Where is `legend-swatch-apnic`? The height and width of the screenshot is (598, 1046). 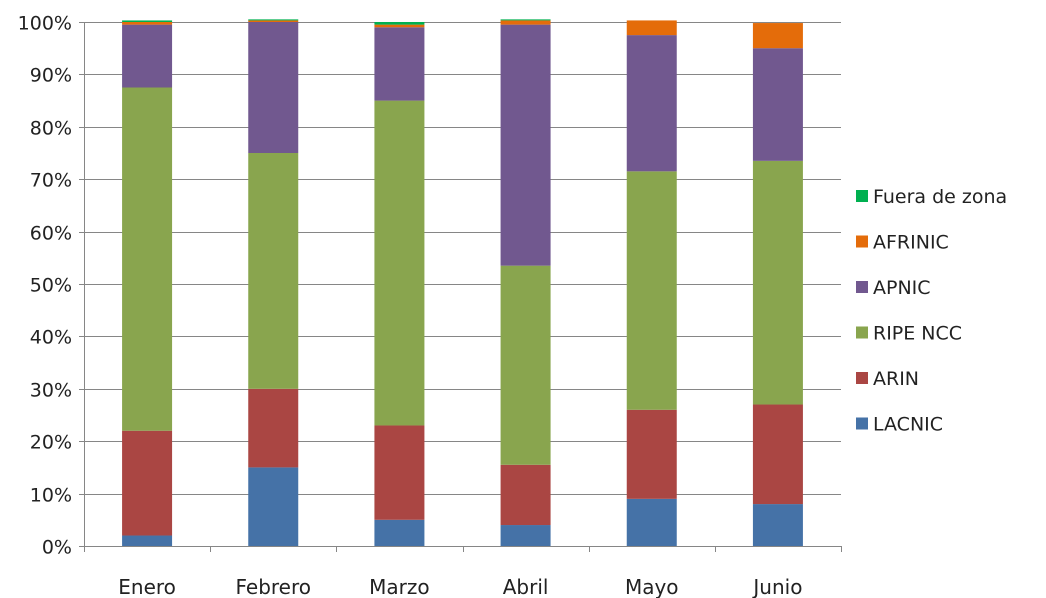
legend-swatch-apnic is located at coordinates (862, 287).